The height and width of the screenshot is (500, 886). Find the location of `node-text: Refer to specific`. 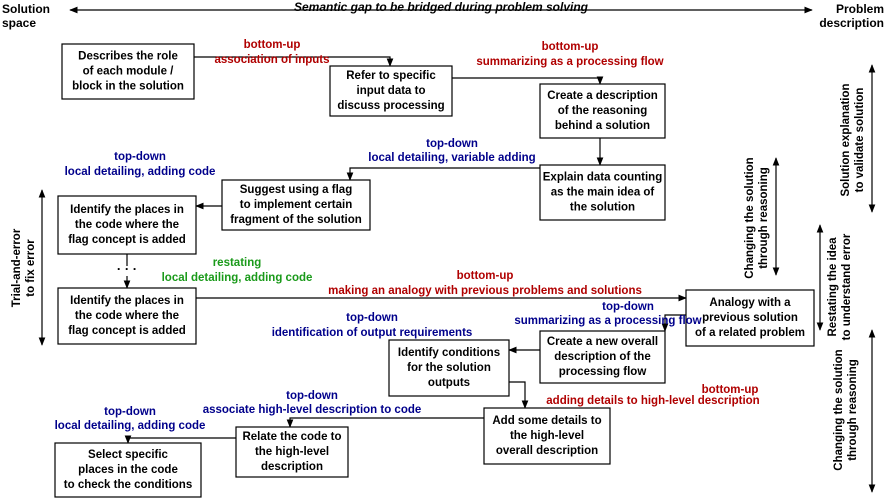

node-text: Refer to specific is located at coordinates (391, 76).